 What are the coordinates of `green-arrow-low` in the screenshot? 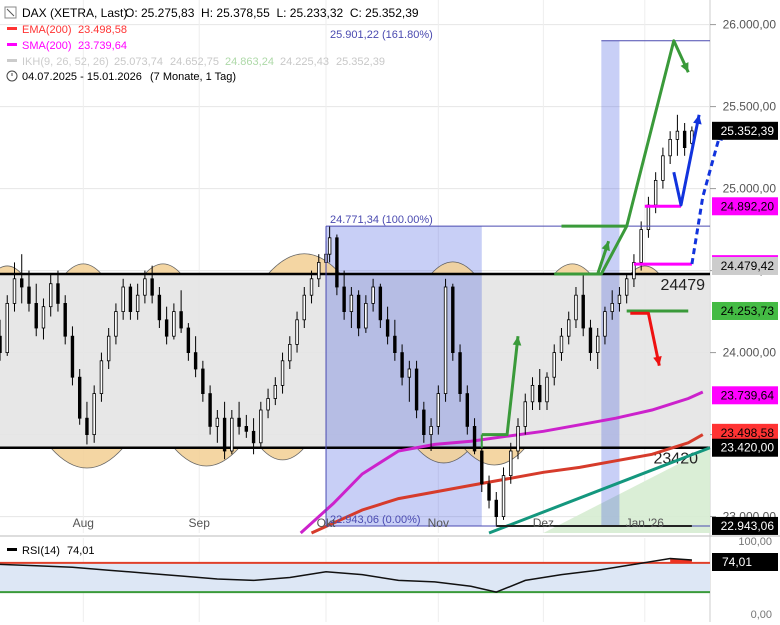 It's located at (500, 386).